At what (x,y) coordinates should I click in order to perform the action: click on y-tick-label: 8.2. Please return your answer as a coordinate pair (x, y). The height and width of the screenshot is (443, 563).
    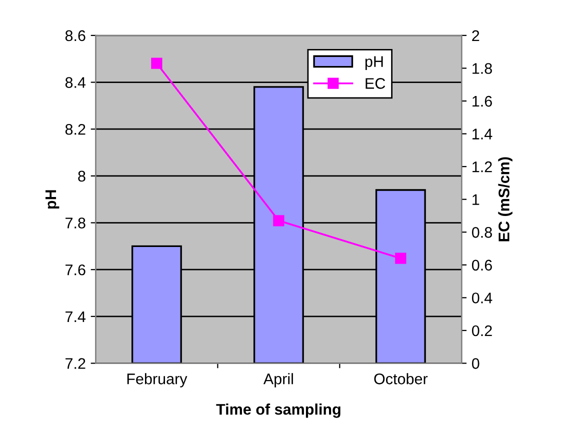
    Looking at the image, I should click on (75, 129).